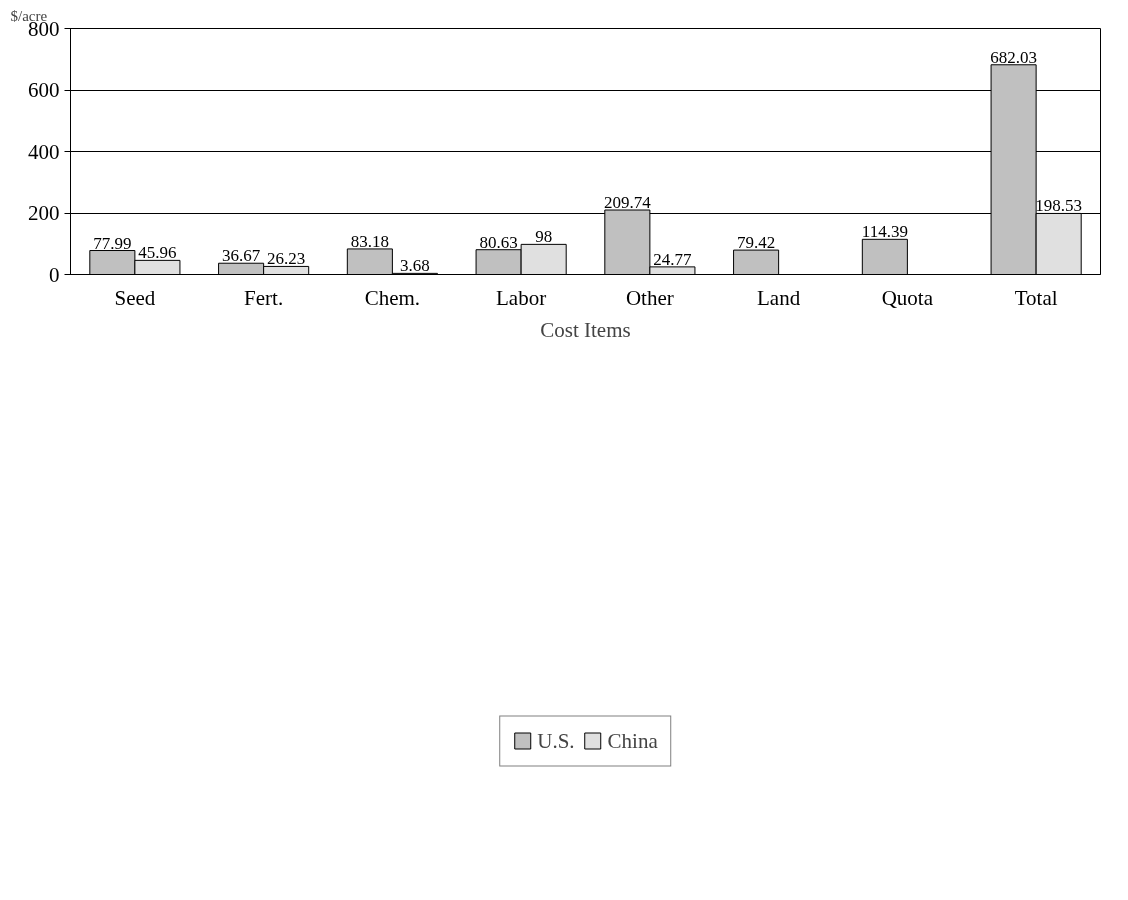 The image size is (1128, 900). Describe the element at coordinates (1059, 206) in the screenshot. I see `data-label: 198.53` at that location.